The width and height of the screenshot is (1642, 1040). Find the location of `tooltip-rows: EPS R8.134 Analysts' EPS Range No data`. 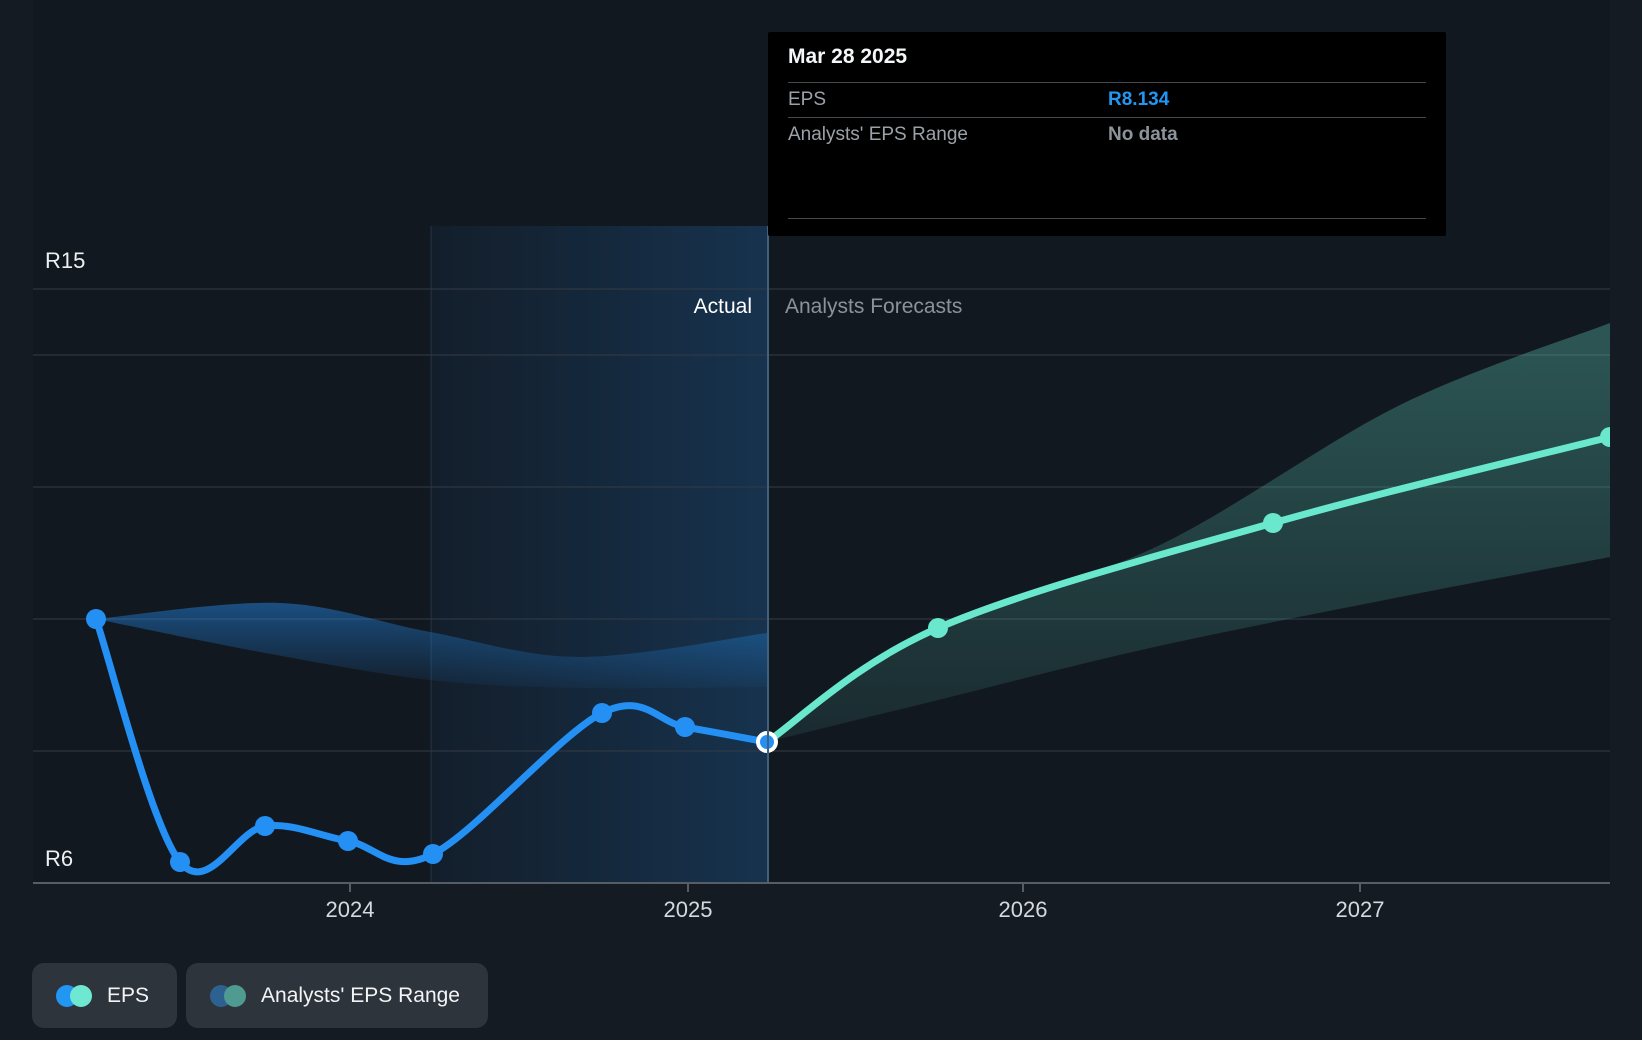

tooltip-rows: EPS R8.134 Analysts' EPS Range No data is located at coordinates (1107, 117).